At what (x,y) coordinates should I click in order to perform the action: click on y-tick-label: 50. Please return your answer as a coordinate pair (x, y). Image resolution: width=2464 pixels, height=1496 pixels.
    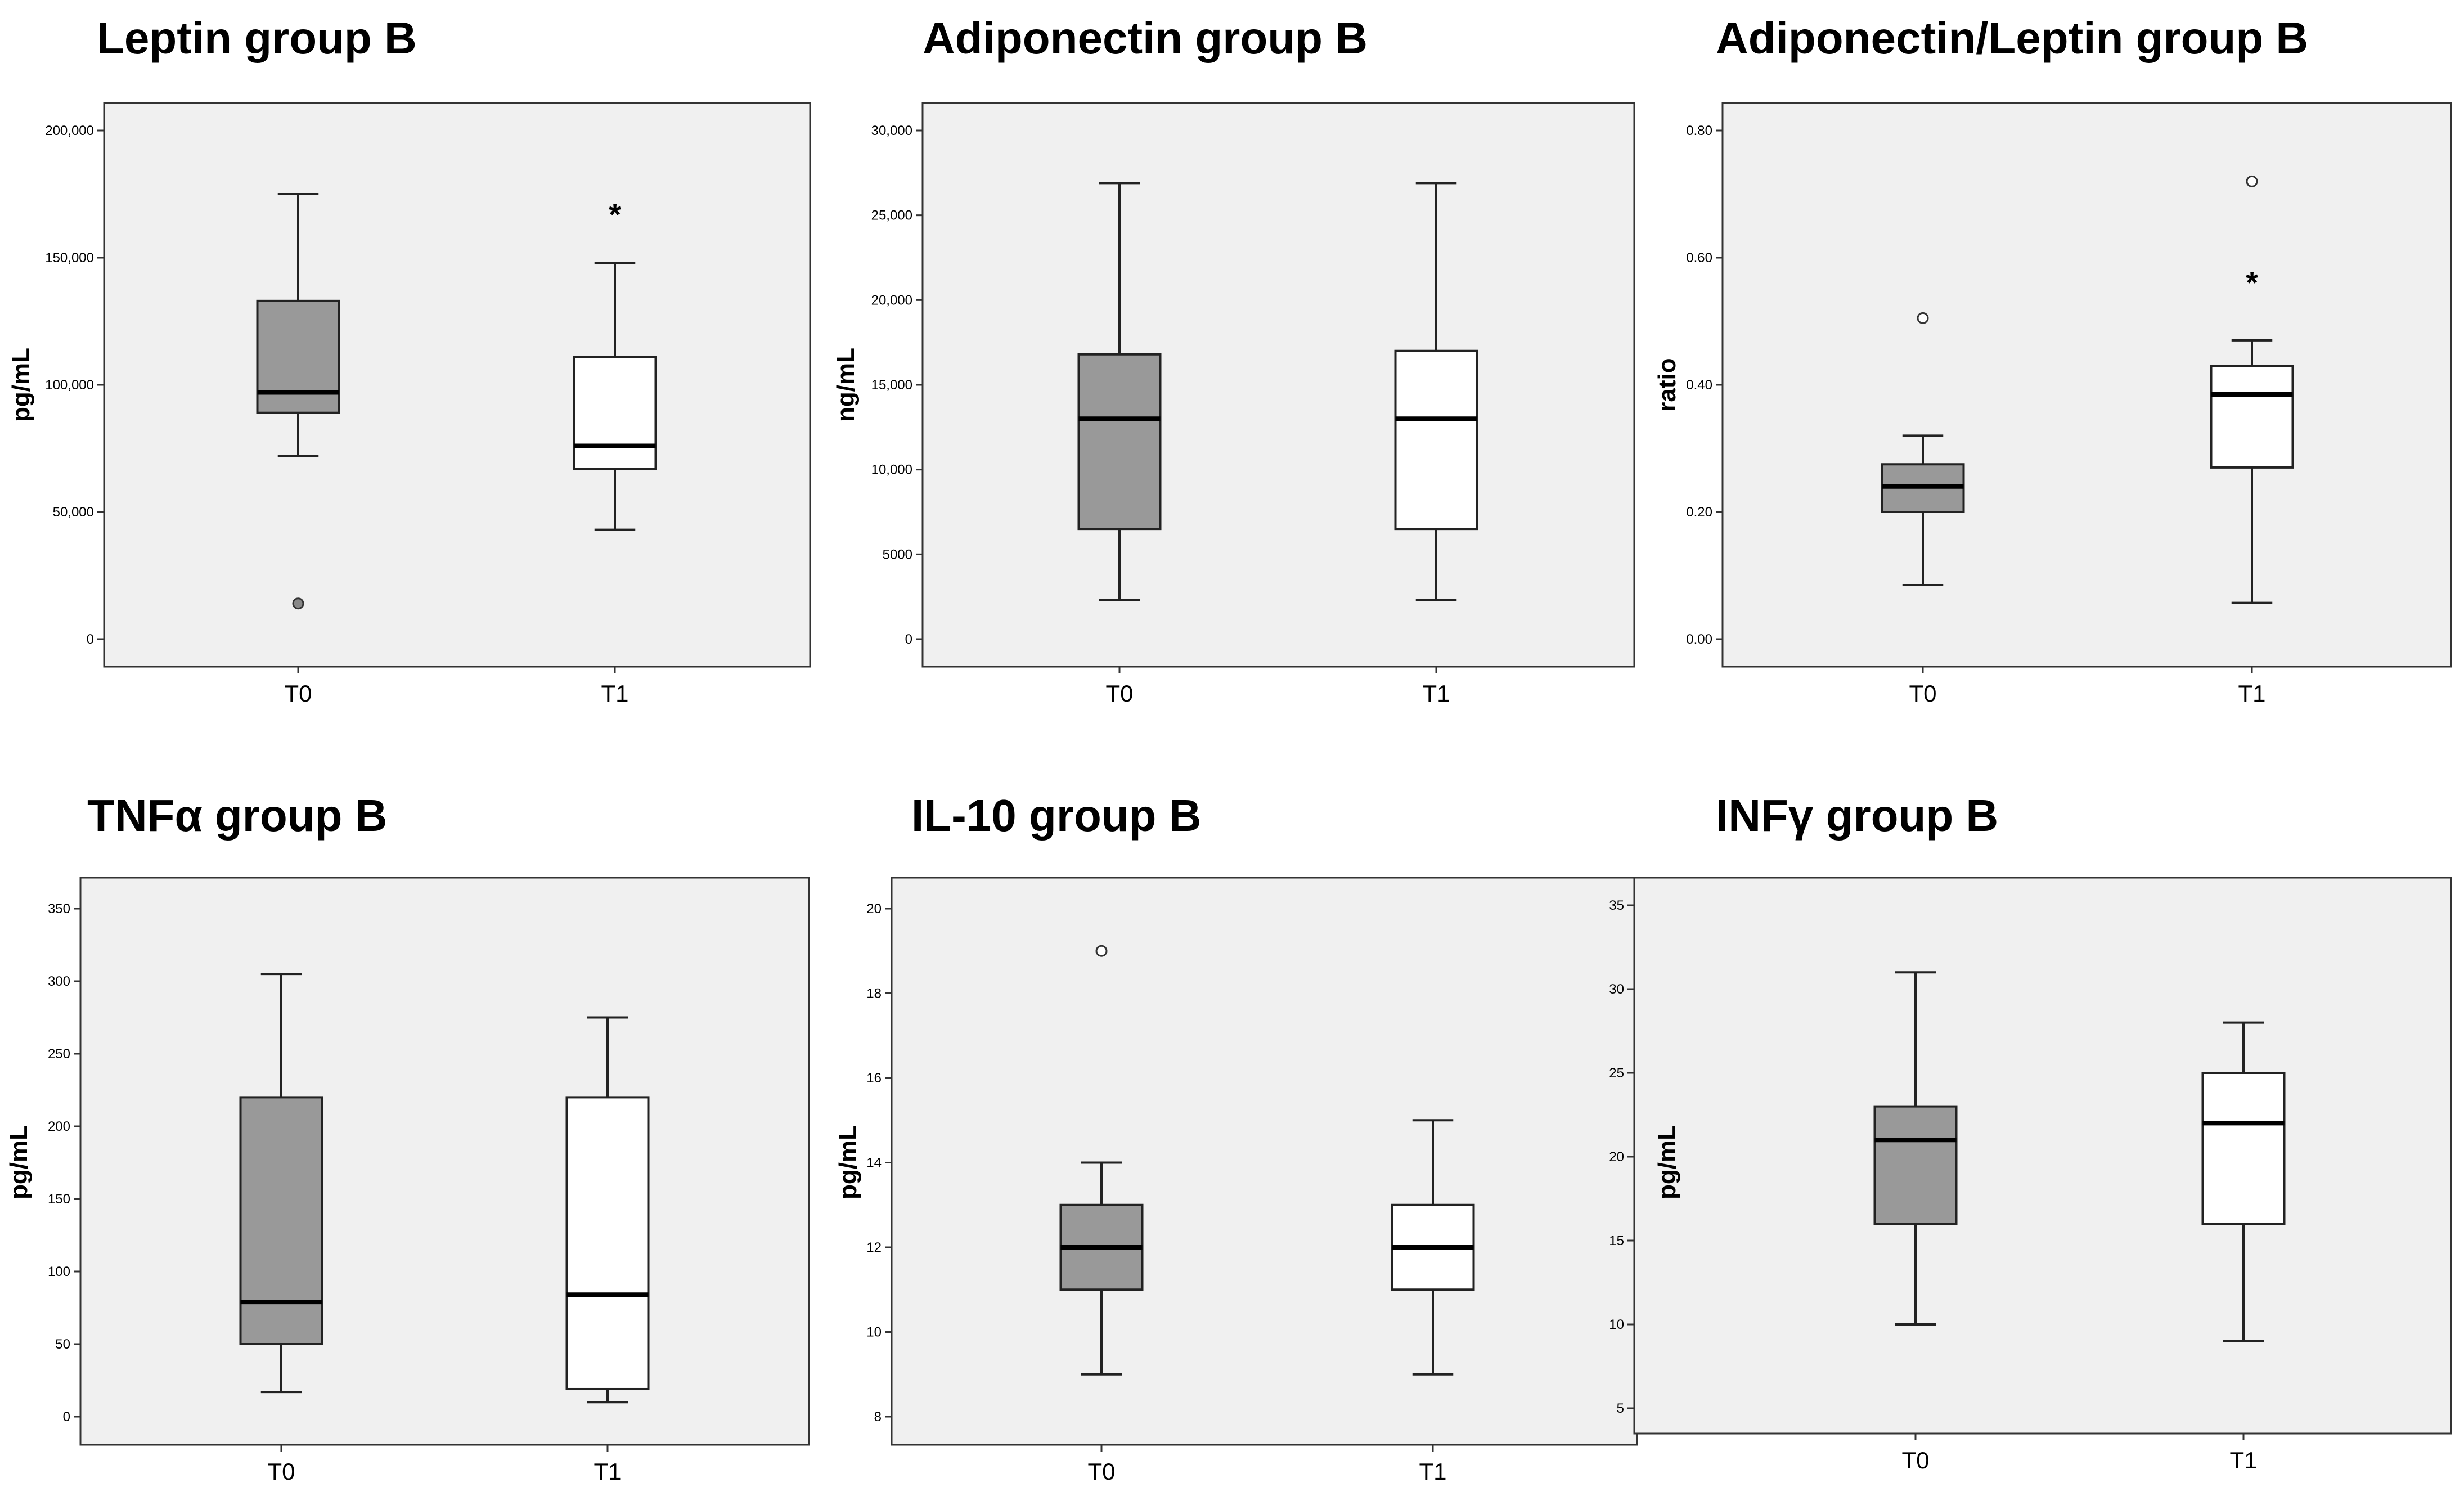
    Looking at the image, I should click on (62, 1344).